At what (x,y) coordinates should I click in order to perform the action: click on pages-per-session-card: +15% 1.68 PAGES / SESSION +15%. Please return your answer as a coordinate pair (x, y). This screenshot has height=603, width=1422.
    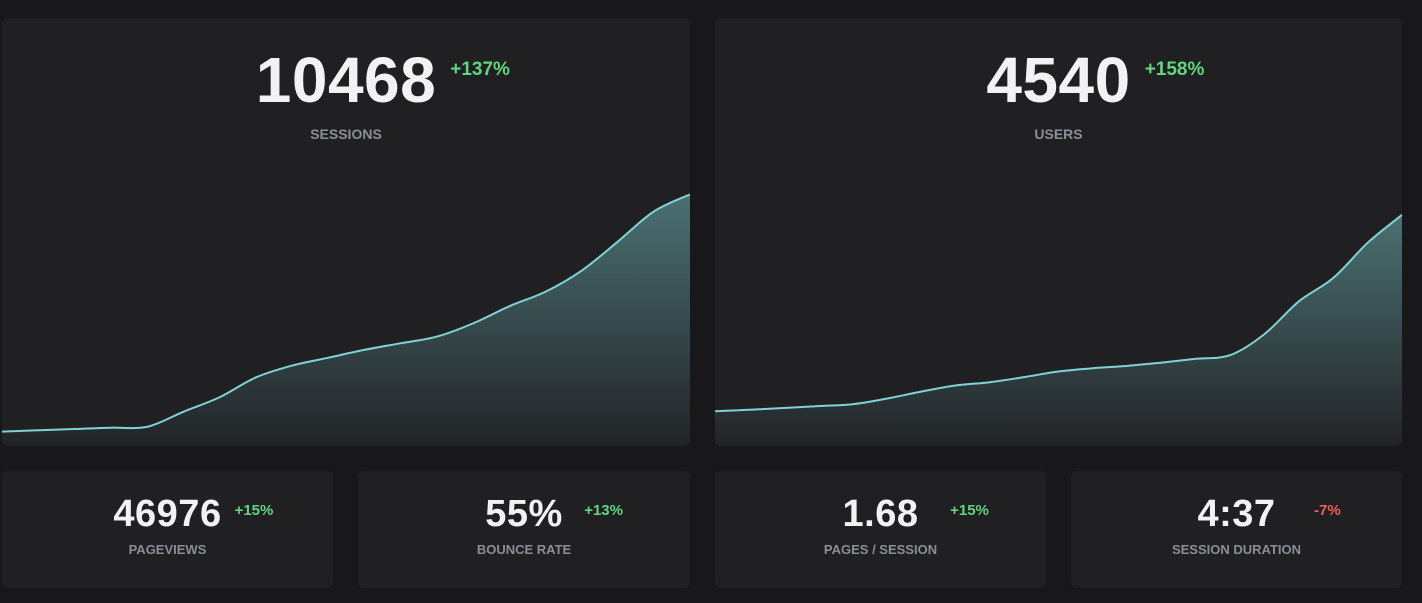
    Looking at the image, I should click on (880, 529).